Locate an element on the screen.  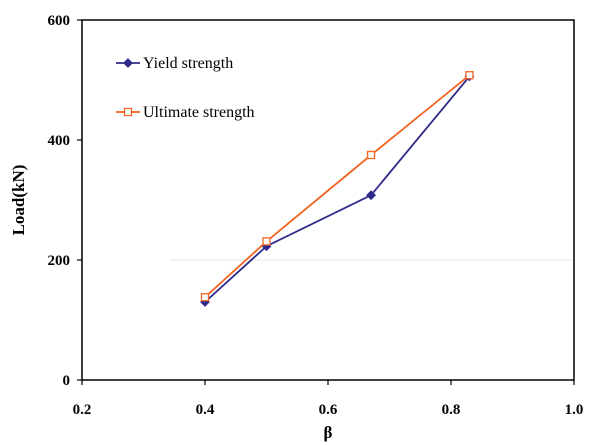
x-tick-label: 1.0 is located at coordinates (574, 410).